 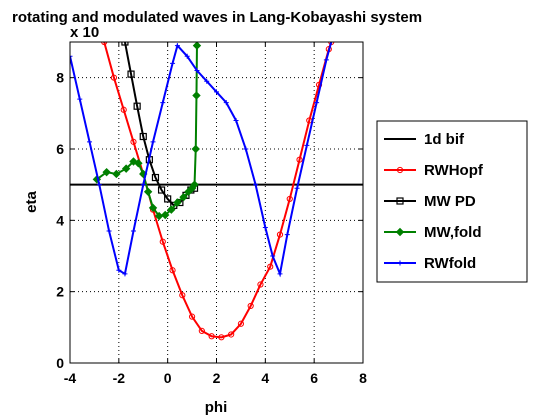 What do you see at coordinates (119, 378) in the screenshot?
I see `x-tick-label: -2` at bounding box center [119, 378].